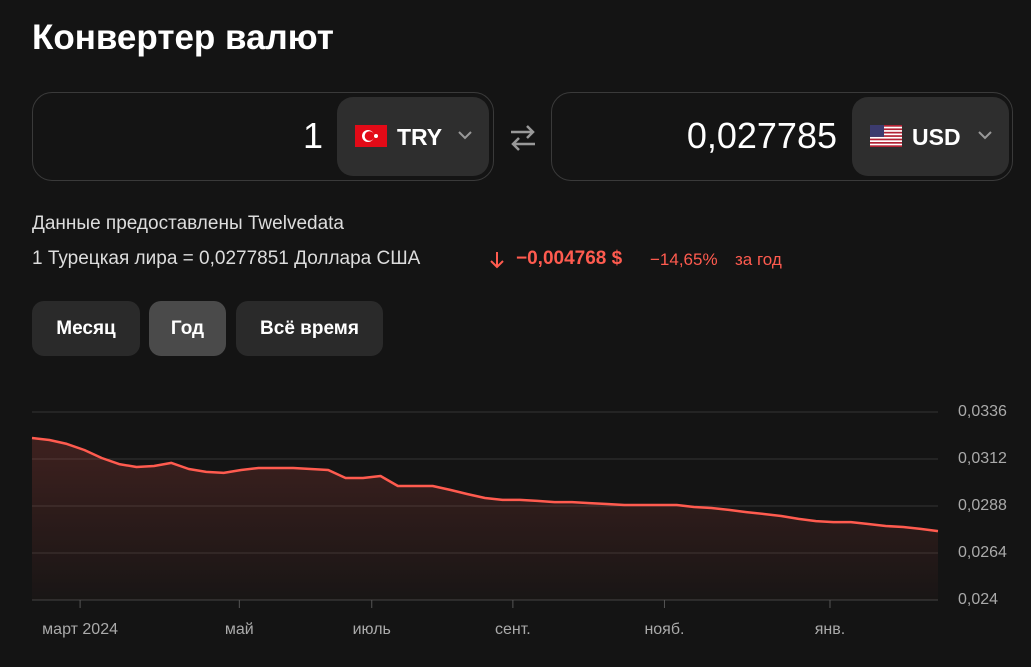 The width and height of the screenshot is (1031, 667). What do you see at coordinates (978, 599) in the screenshot?
I see `y-tick-label: 0,024` at bounding box center [978, 599].